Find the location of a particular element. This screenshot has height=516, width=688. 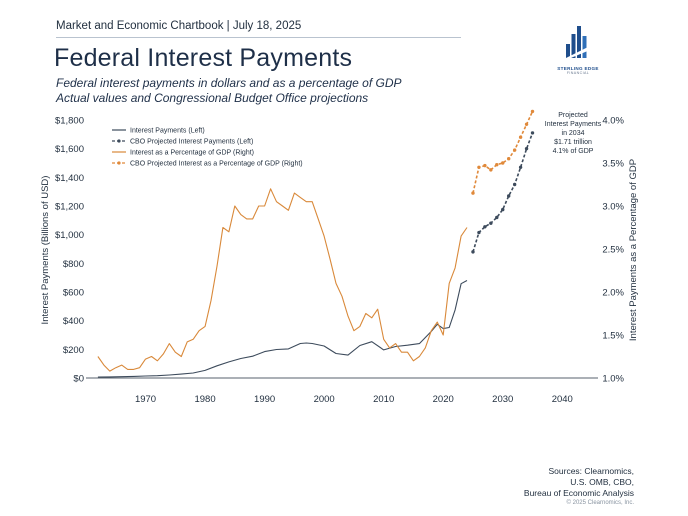

left-tick-label: $0 is located at coordinates (78, 379).